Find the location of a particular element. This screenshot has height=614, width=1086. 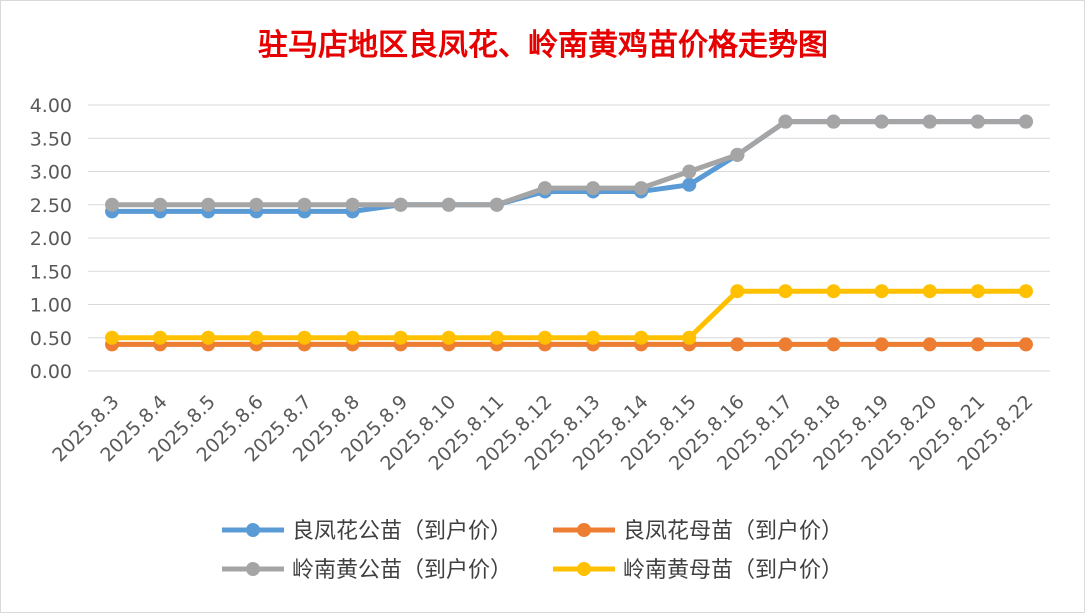

y-tick-label: 1.00 is located at coordinates (51, 306).